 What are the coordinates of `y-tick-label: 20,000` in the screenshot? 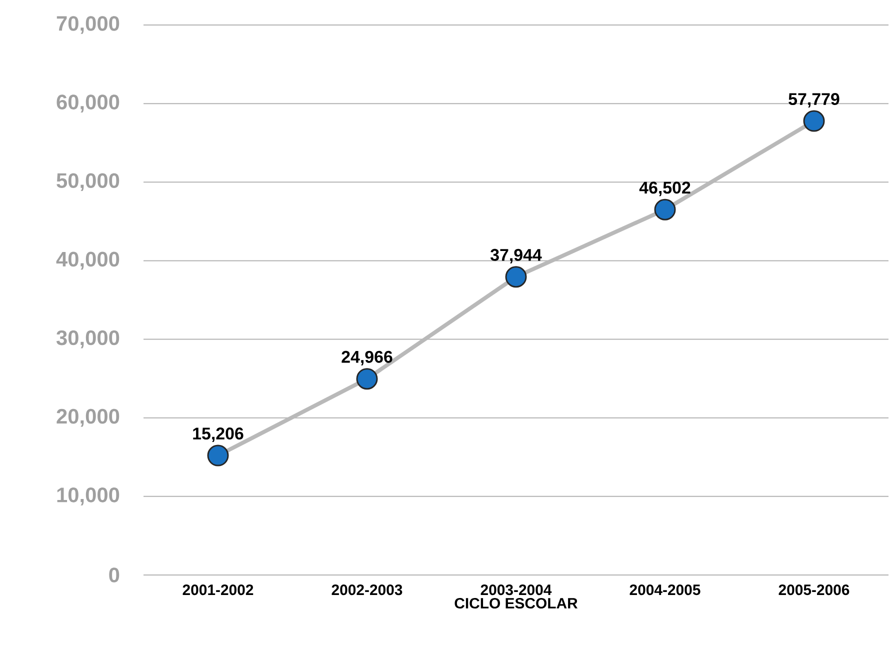 It's located at (88, 417).